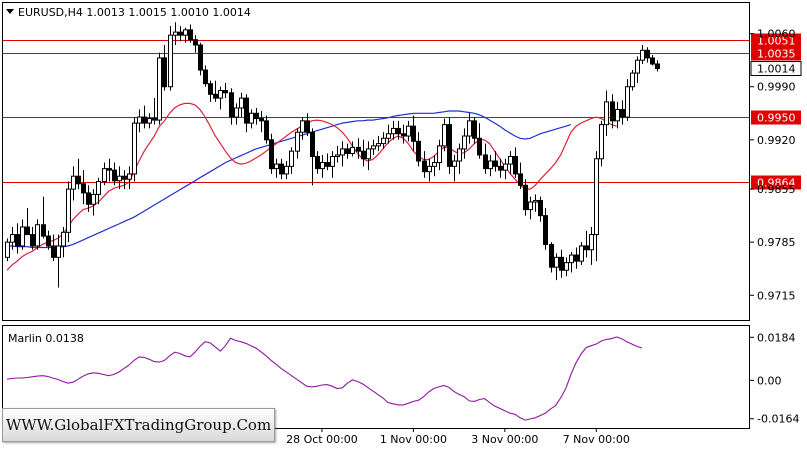 This screenshot has height=456, width=807. What do you see at coordinates (776, 34) in the screenshot?
I see `price-tick-label: 1.0060` at bounding box center [776, 34].